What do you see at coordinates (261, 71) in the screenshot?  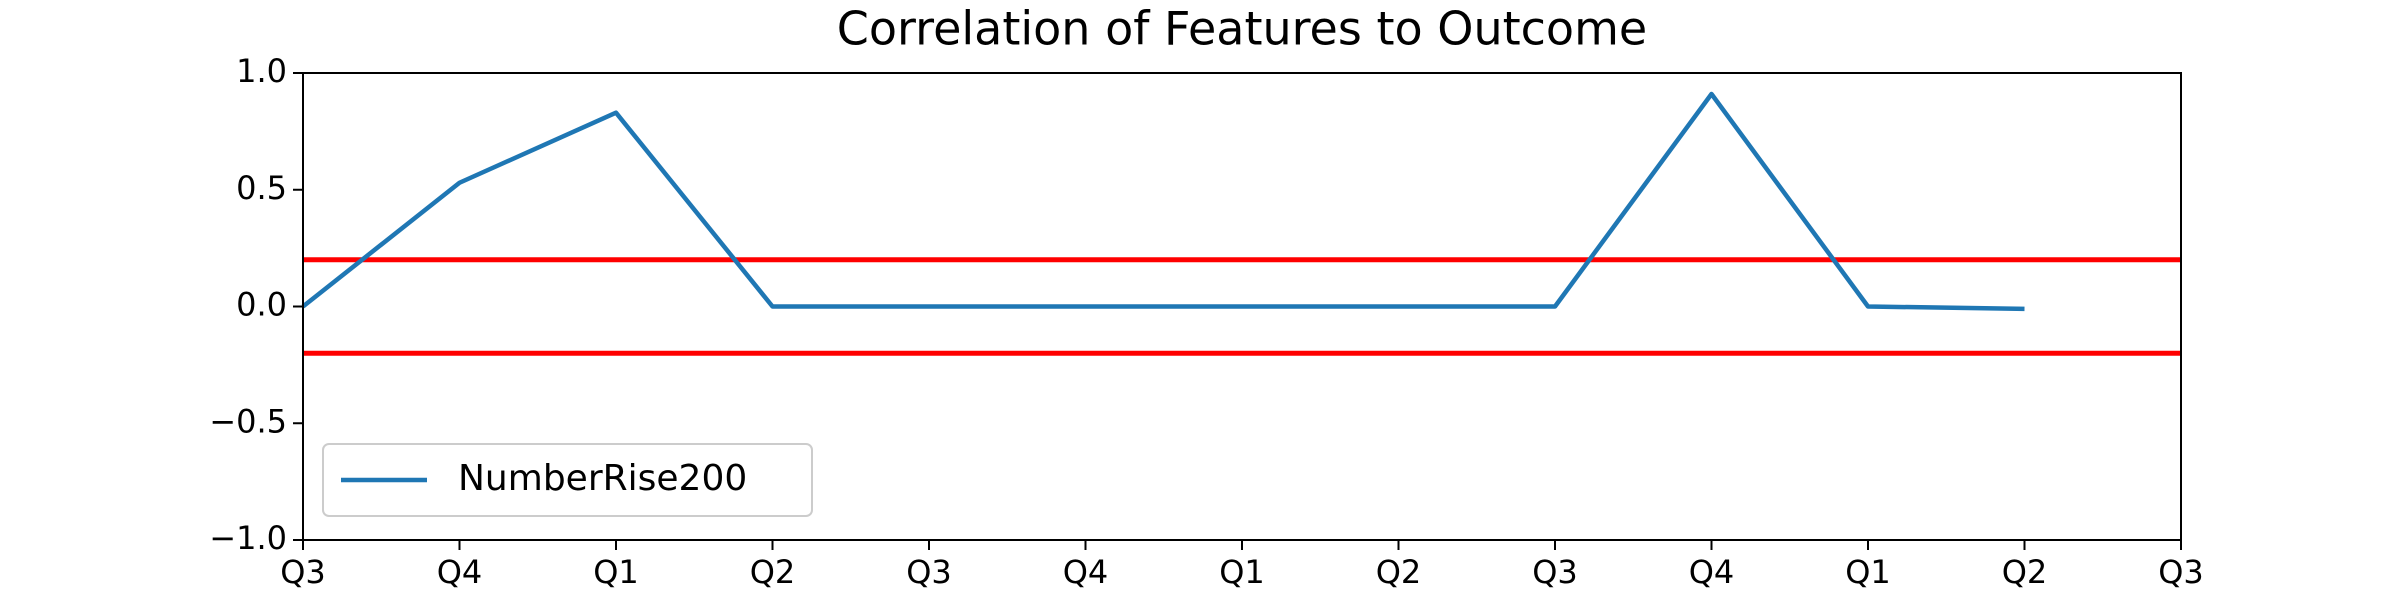 I see `y-tick-label: 1.0` at bounding box center [261, 71].